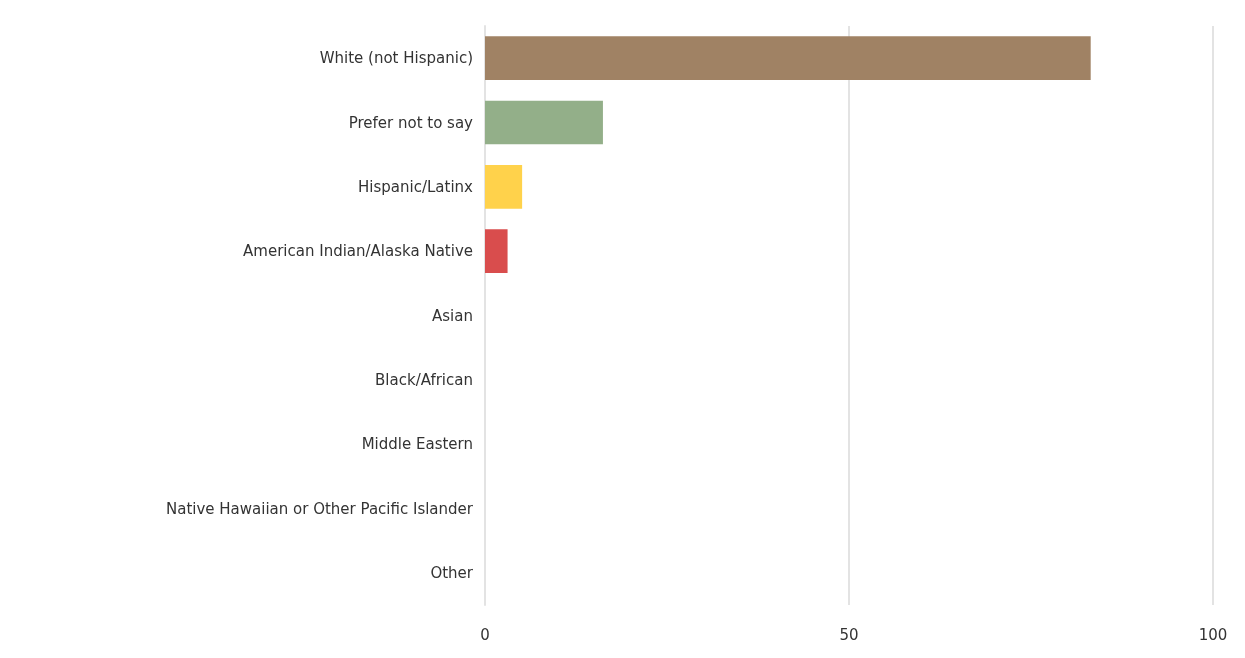 This screenshot has width=1245, height=658. I want to click on y-tick-label: Hispanic/Latinx, so click(416, 186).